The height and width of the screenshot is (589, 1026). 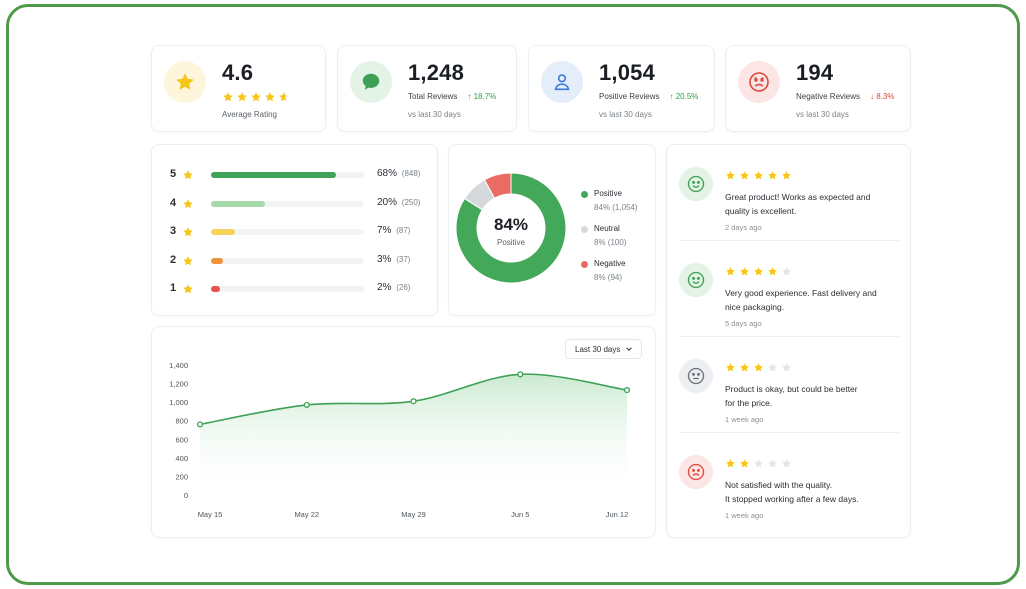 What do you see at coordinates (696, 280) in the screenshot?
I see `smile-face-icon` at bounding box center [696, 280].